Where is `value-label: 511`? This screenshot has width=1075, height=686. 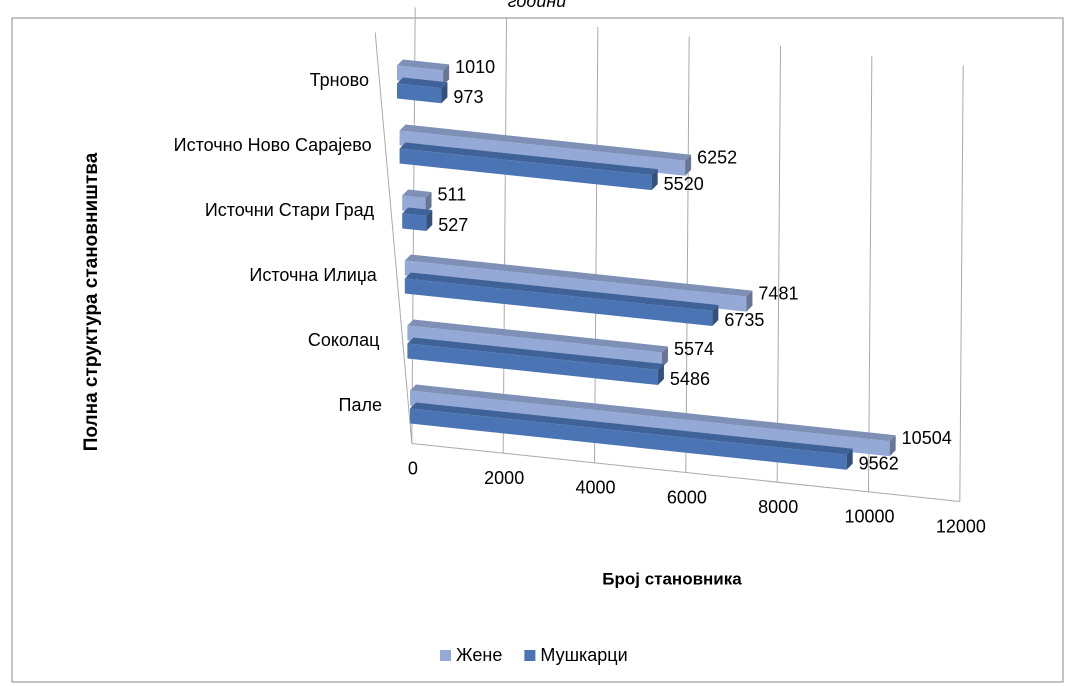 value-label: 511 is located at coordinates (452, 195).